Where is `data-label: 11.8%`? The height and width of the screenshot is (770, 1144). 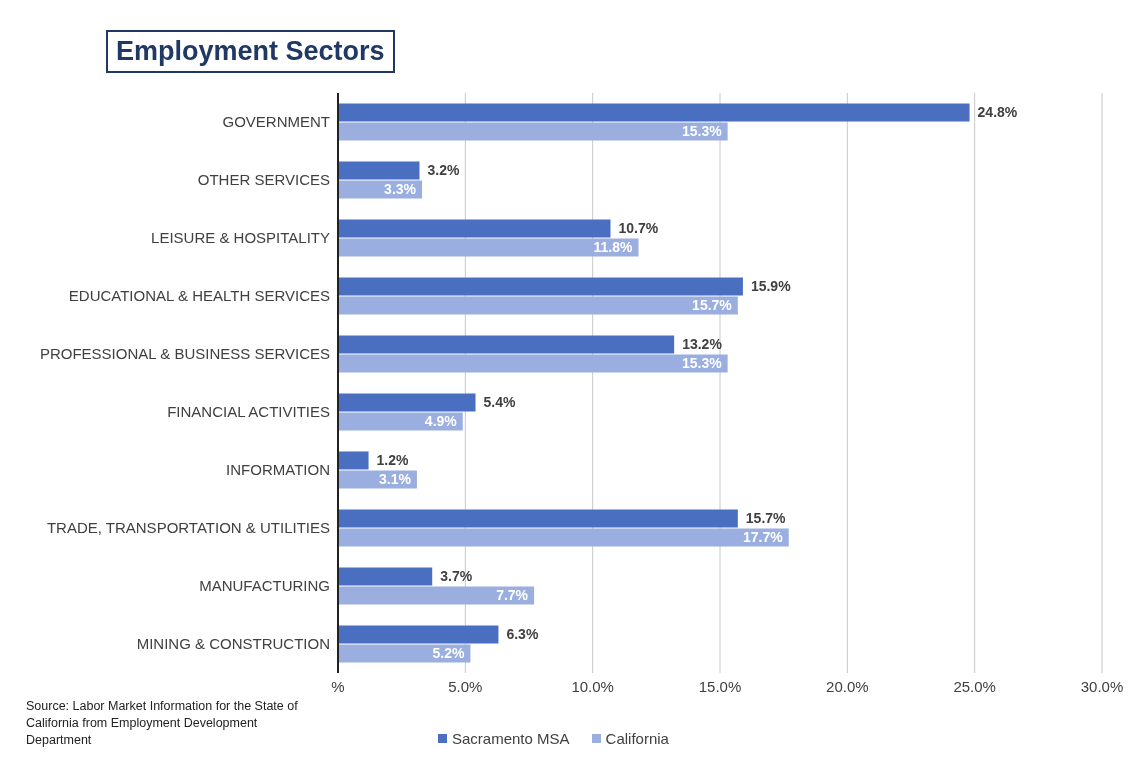 data-label: 11.8% is located at coordinates (613, 247).